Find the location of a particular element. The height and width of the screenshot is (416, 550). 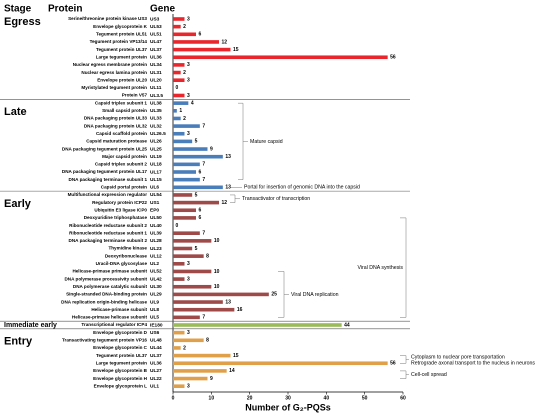

gene-label: UL36 is located at coordinates (156, 364).